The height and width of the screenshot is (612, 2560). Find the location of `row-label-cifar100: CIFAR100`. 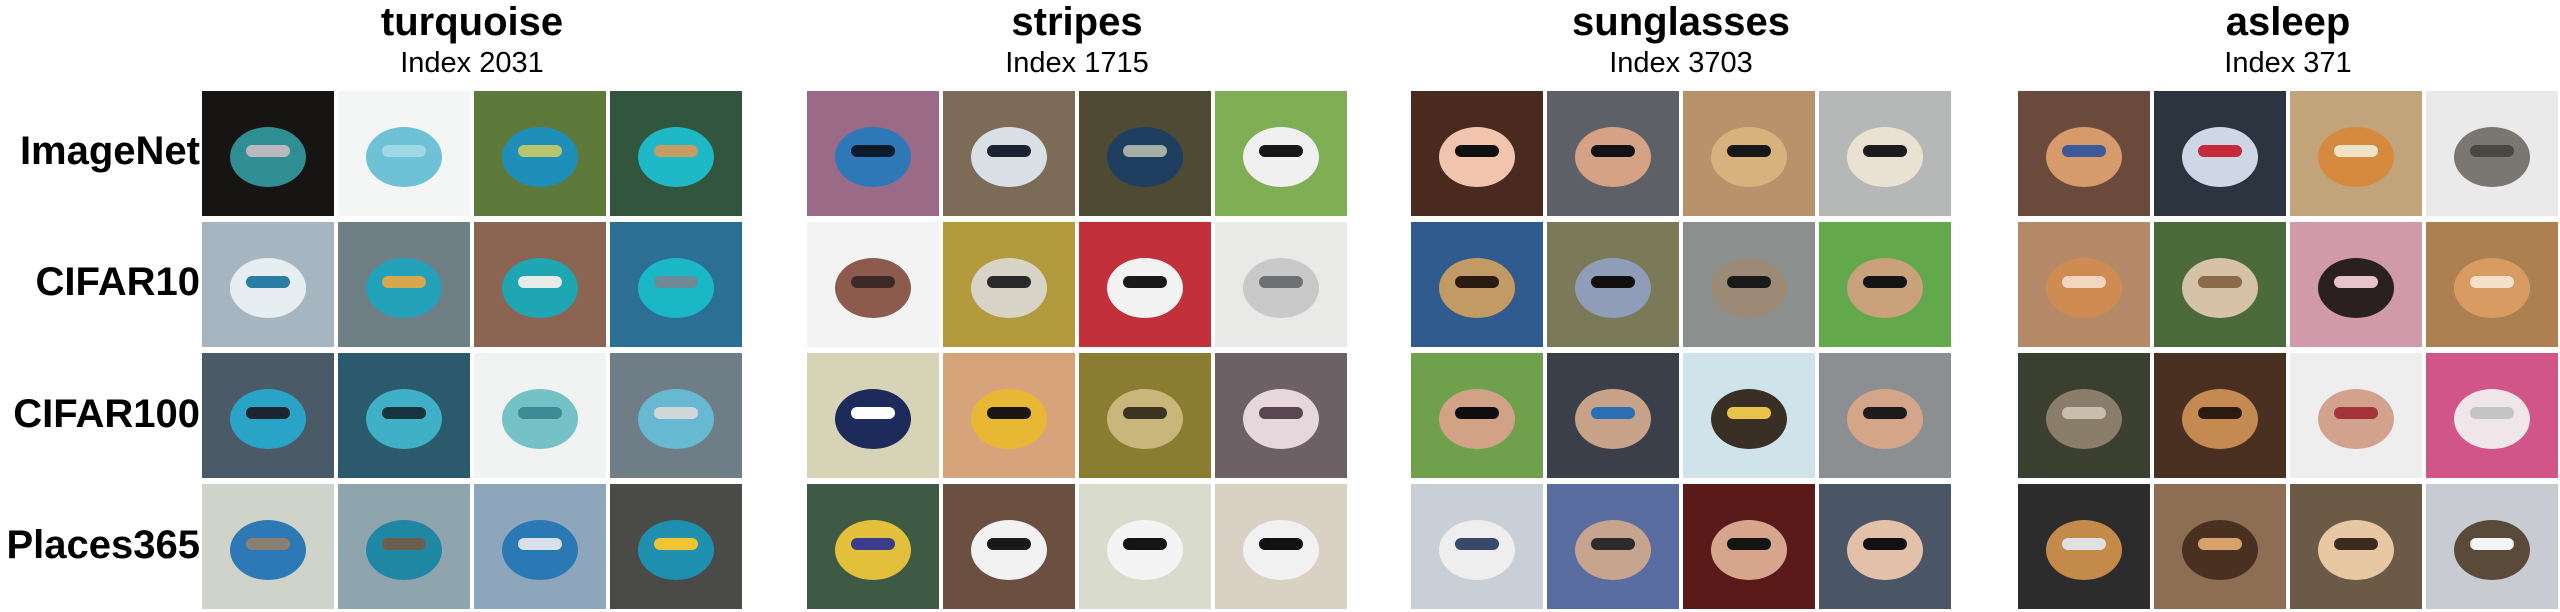

row-label-cifar100: CIFAR100 is located at coordinates (106, 414).